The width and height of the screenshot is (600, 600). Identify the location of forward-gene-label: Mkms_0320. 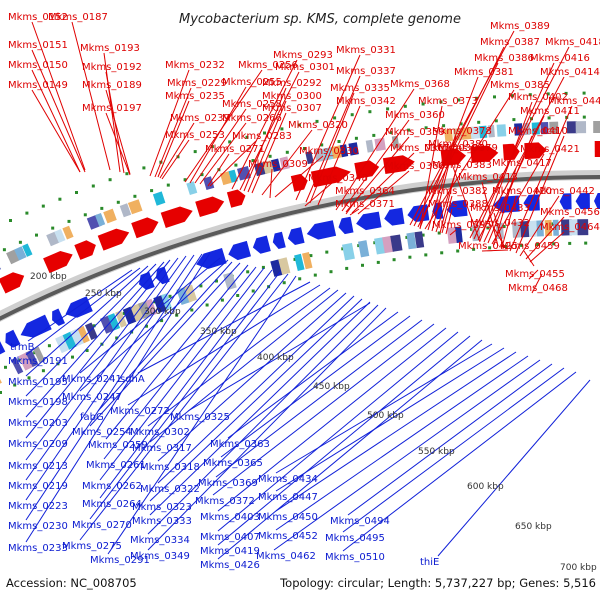
(318, 125).